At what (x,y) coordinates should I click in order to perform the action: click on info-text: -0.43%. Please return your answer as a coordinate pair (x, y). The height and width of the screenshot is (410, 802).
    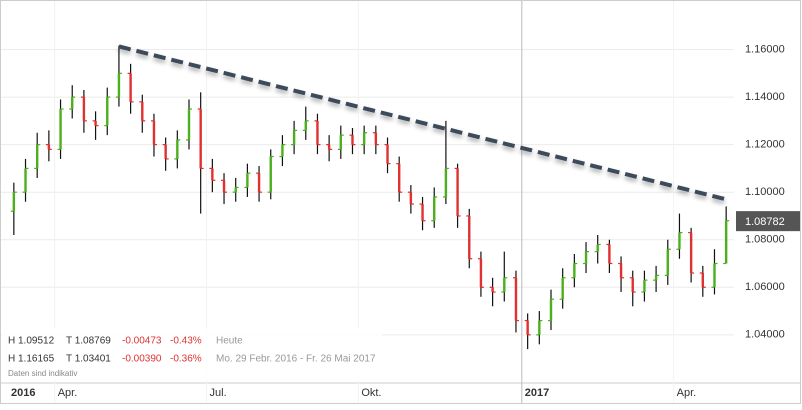
    Looking at the image, I should click on (186, 341).